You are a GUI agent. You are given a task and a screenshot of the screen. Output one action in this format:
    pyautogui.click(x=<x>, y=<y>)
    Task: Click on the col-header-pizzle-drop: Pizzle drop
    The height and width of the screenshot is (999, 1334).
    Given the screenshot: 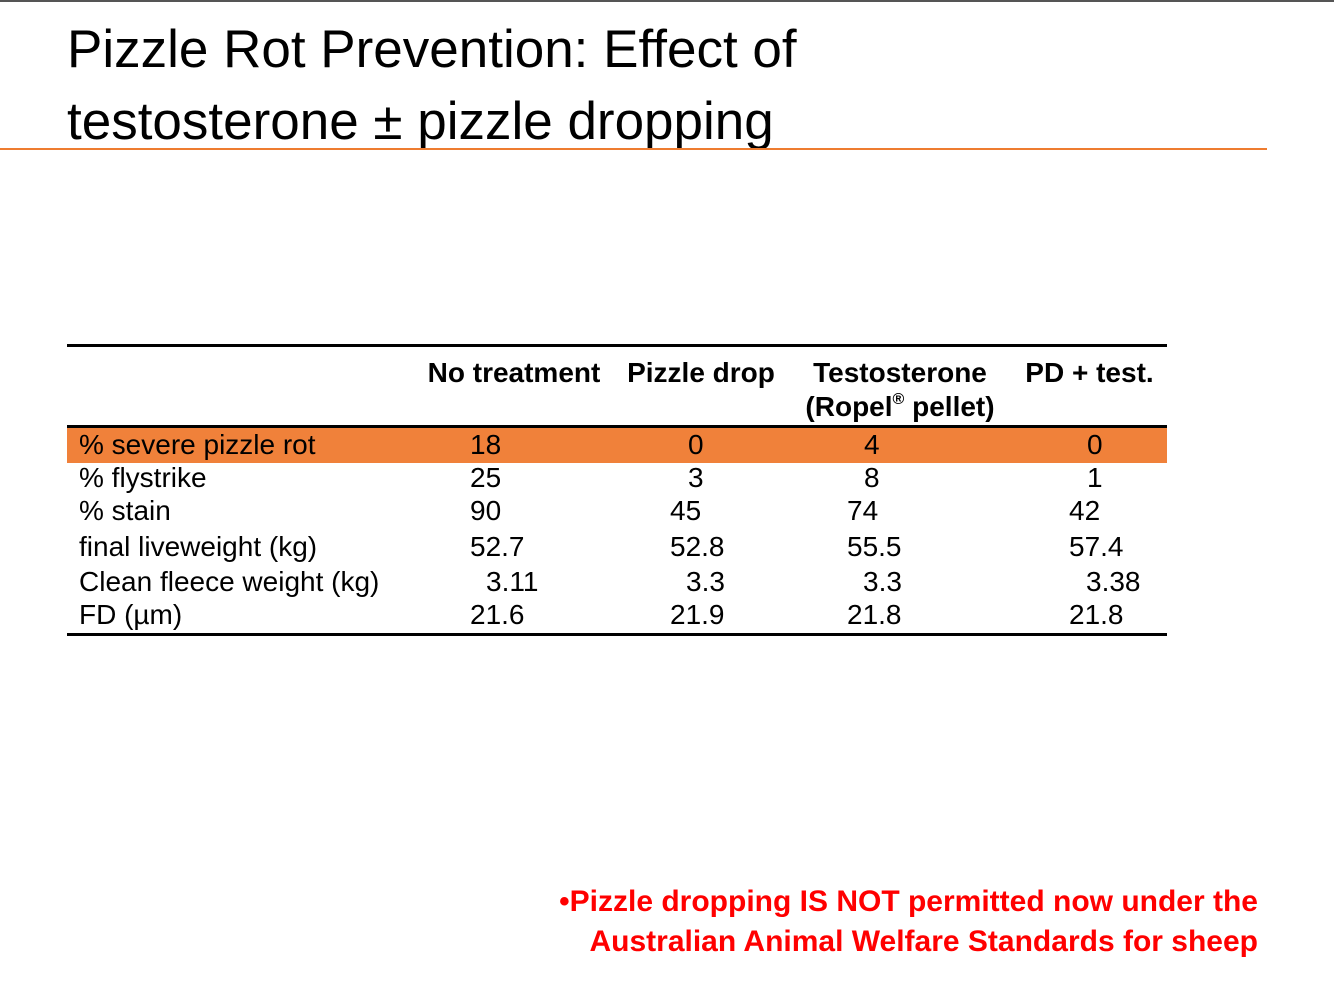 What is the action you would take?
    pyautogui.click(x=701, y=372)
    